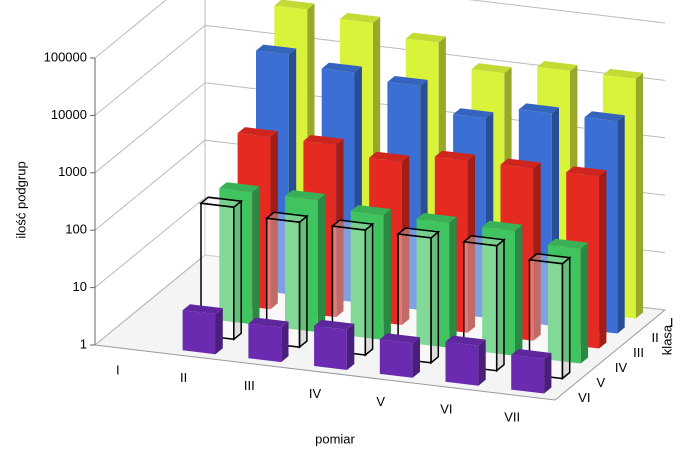 The height and width of the screenshot is (457, 685). I want to click on y-tick-label: 100, so click(76, 229).